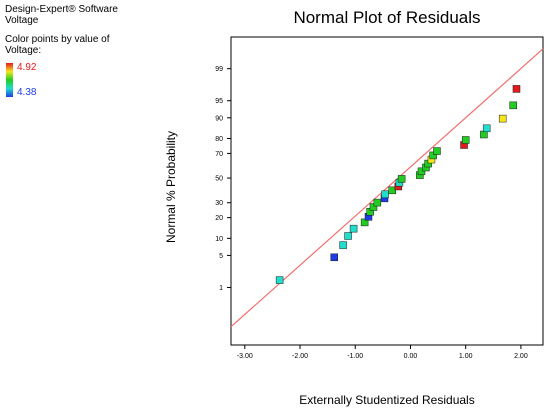 This screenshot has height=413, width=550. What do you see at coordinates (521, 356) in the screenshot?
I see `x-tick-label: 2.00` at bounding box center [521, 356].